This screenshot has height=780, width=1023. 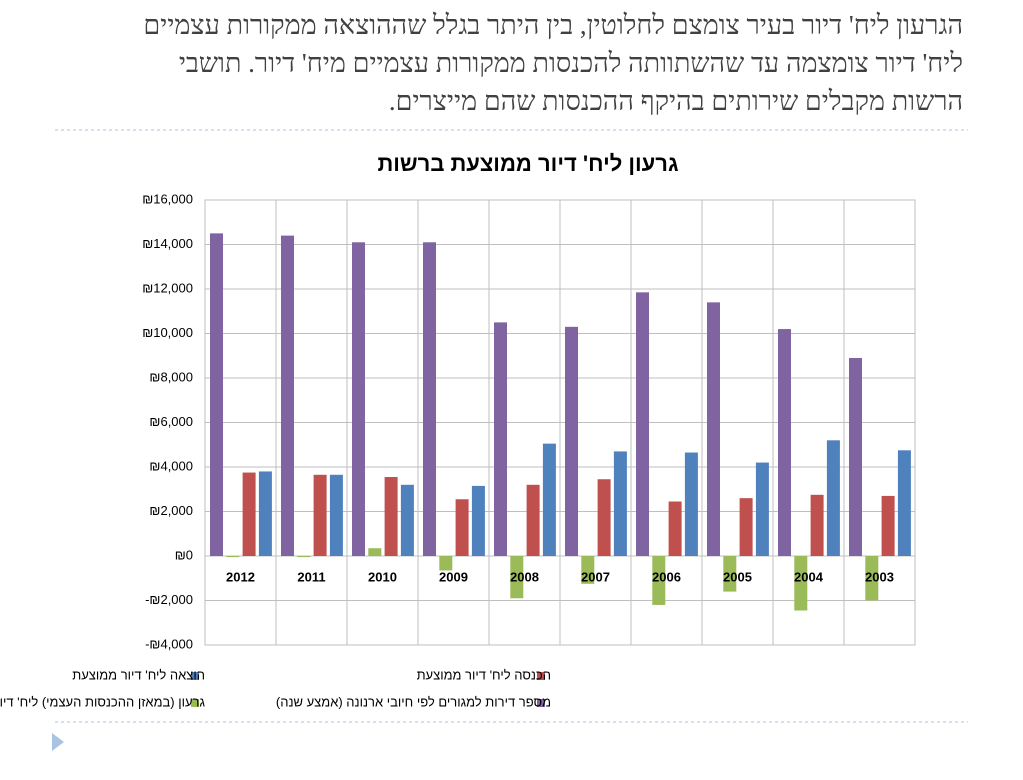 What do you see at coordinates (58, 742) in the screenshot?
I see `nav-arrow` at bounding box center [58, 742].